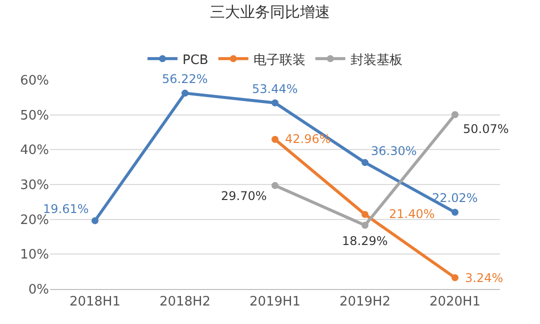  Describe the element at coordinates (34, 81) in the screenshot. I see `y-tick-label: 60%` at that location.